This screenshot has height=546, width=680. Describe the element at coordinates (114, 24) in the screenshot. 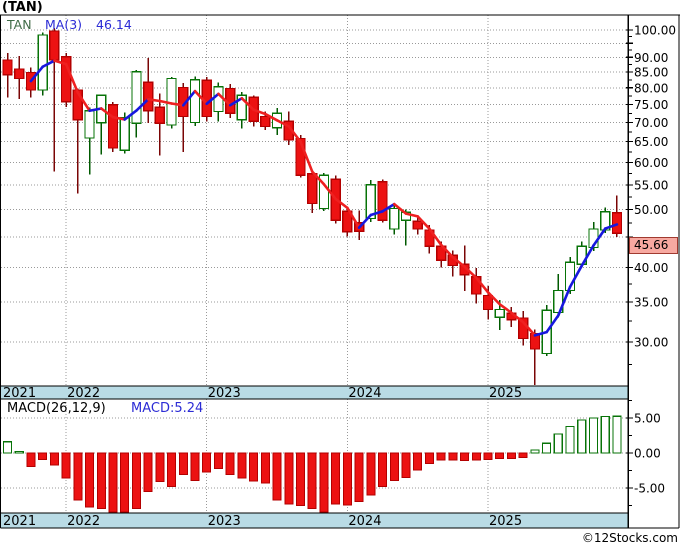

I see `legend-ma-value: 46.14` at that location.